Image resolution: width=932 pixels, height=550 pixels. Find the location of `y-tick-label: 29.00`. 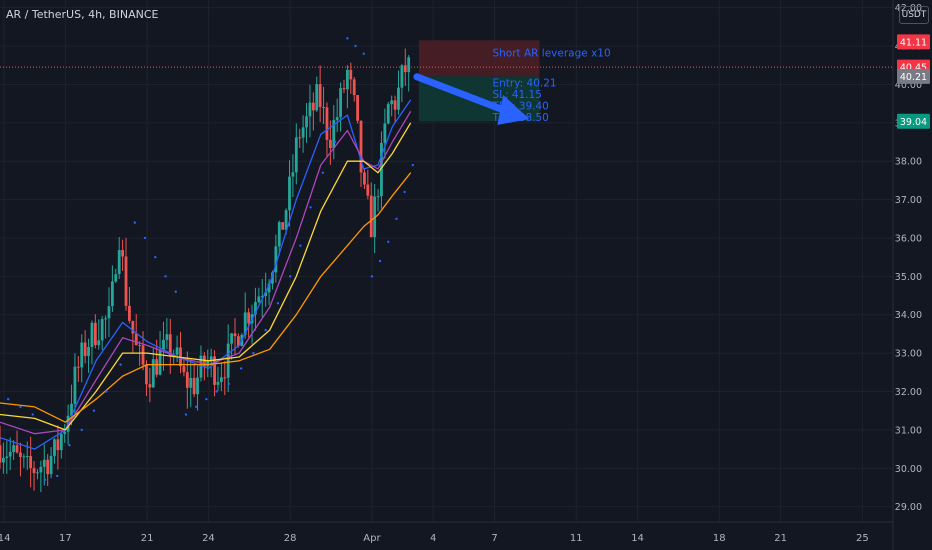

y-tick-label: 29.00 is located at coordinates (908, 507).